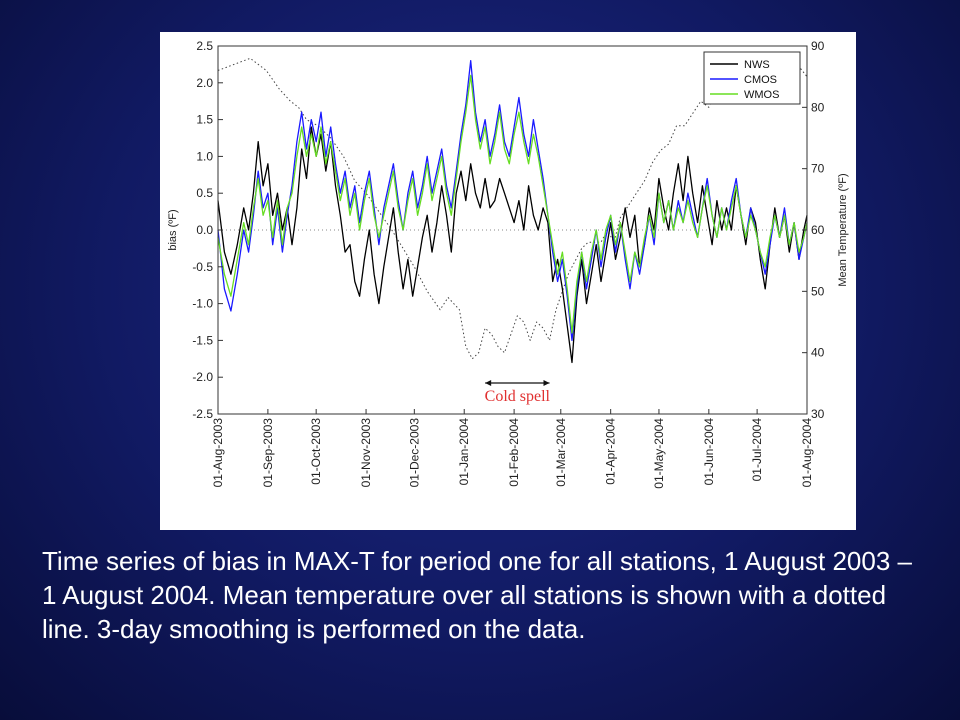 The width and height of the screenshot is (960, 720). I want to click on x-tick-label: 01-Nov-2003, so click(366, 453).